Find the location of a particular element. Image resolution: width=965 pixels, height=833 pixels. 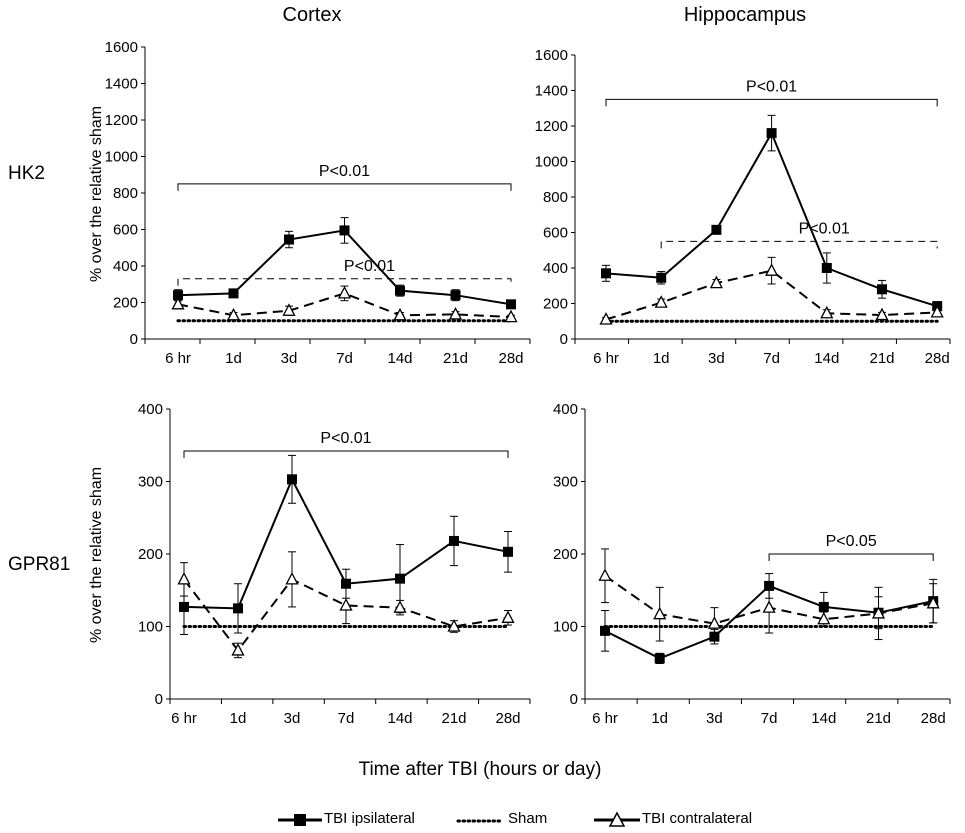

y-tick-label: 800 is located at coordinates (555, 197).